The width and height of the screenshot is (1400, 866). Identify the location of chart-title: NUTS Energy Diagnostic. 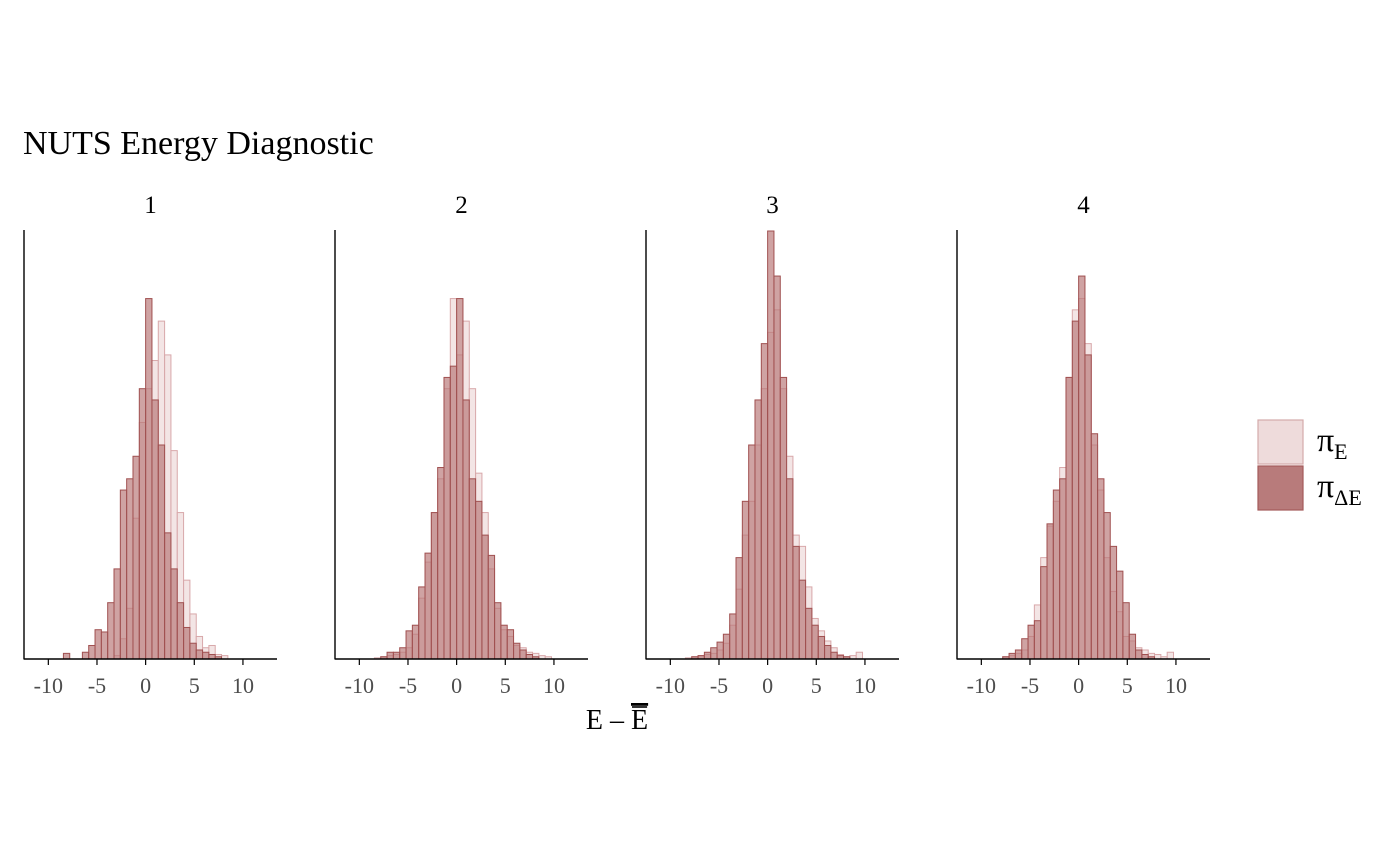
(198, 143).